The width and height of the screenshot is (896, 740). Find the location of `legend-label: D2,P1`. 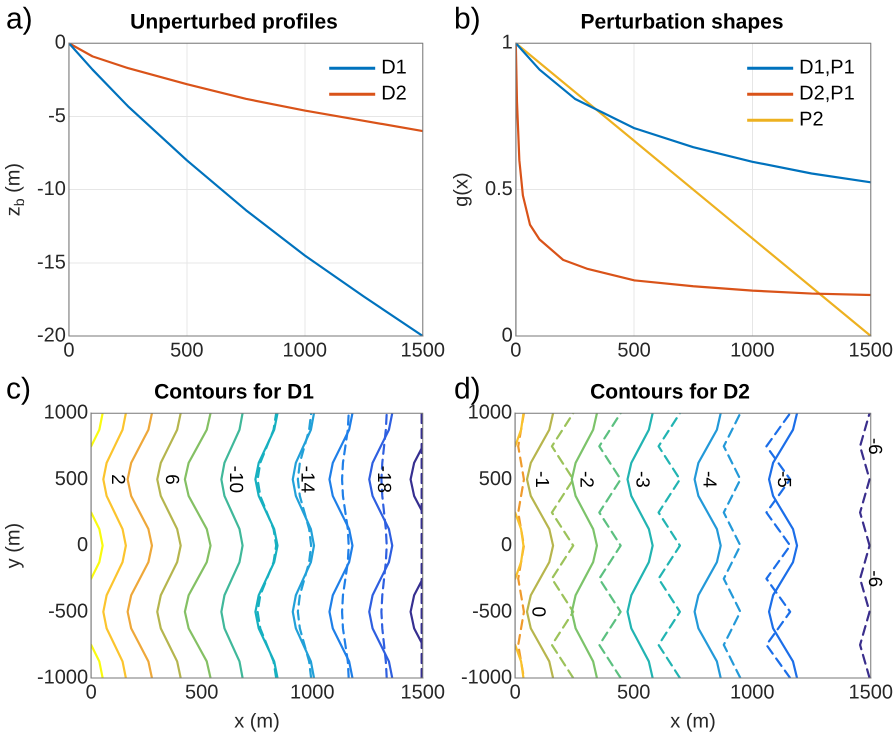

legend-label: D2,P1 is located at coordinates (827, 93).